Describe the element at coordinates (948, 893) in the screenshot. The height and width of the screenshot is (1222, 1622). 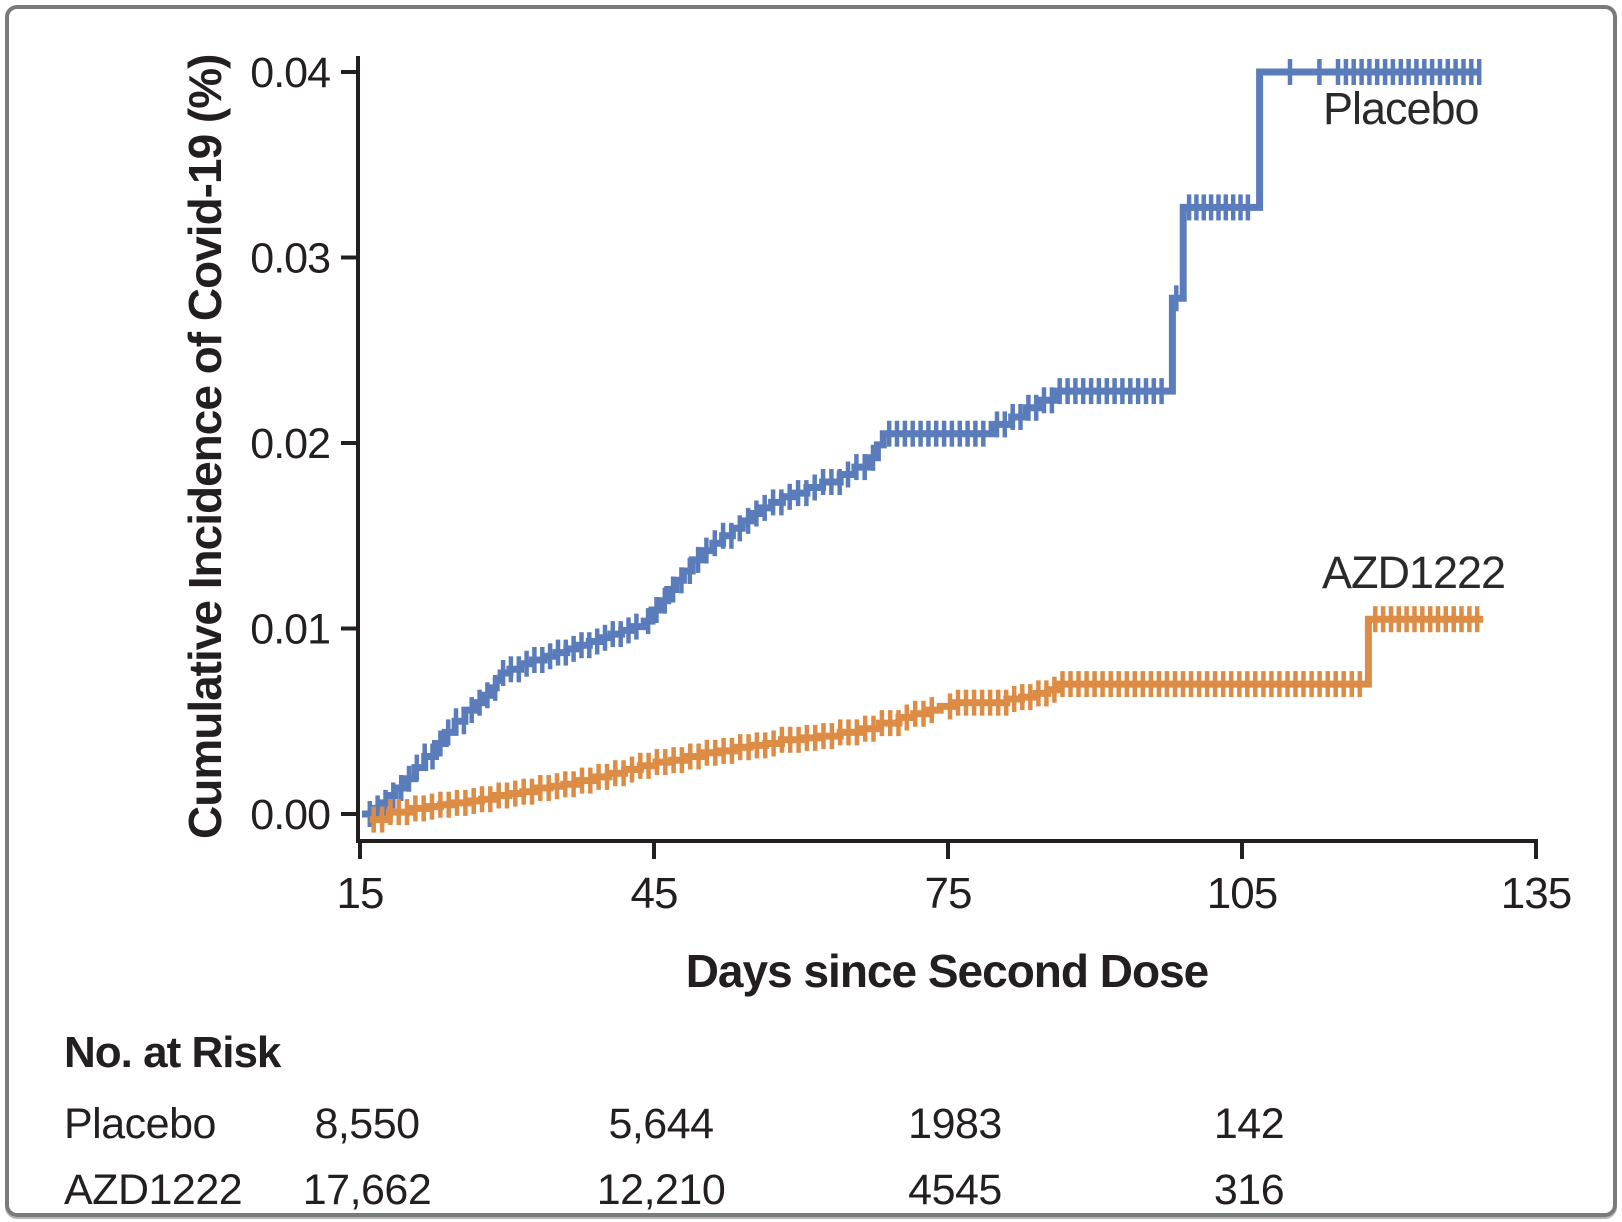
I see `x-tick-label: 75` at that location.